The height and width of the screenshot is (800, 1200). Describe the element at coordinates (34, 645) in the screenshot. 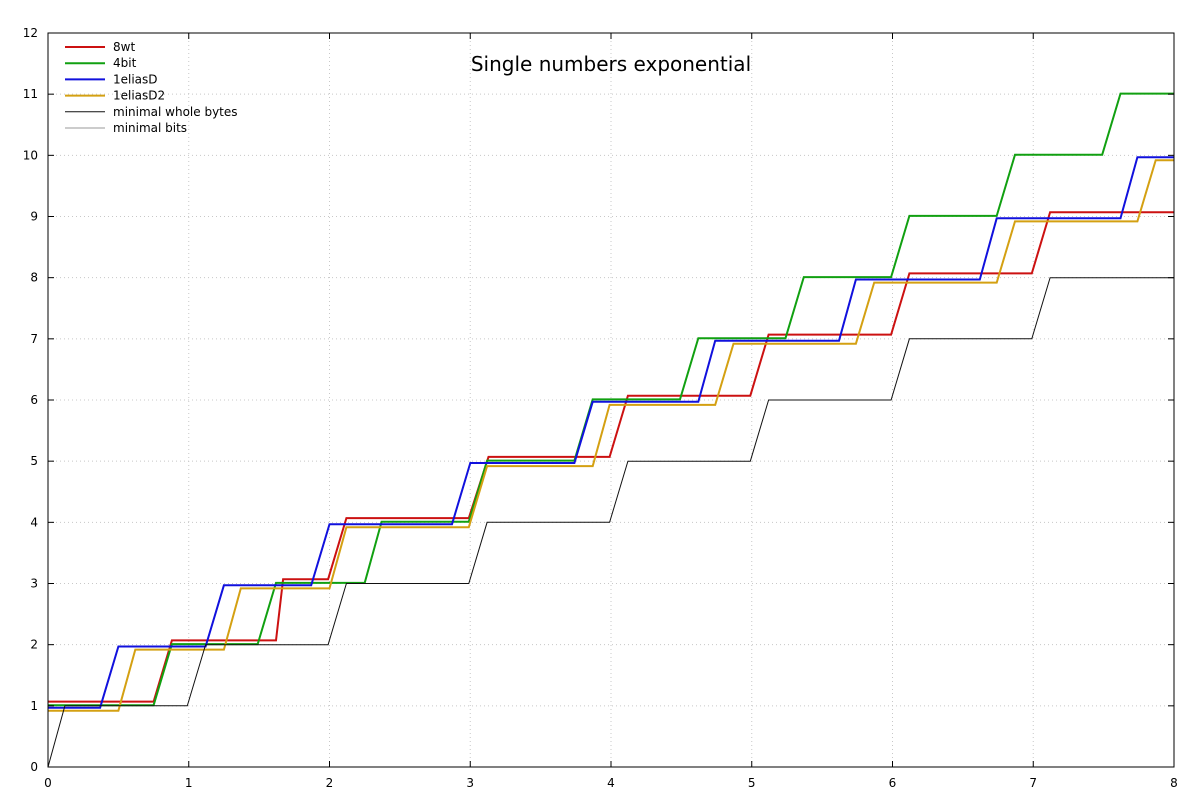

I see `y-tick-label: 2` at that location.